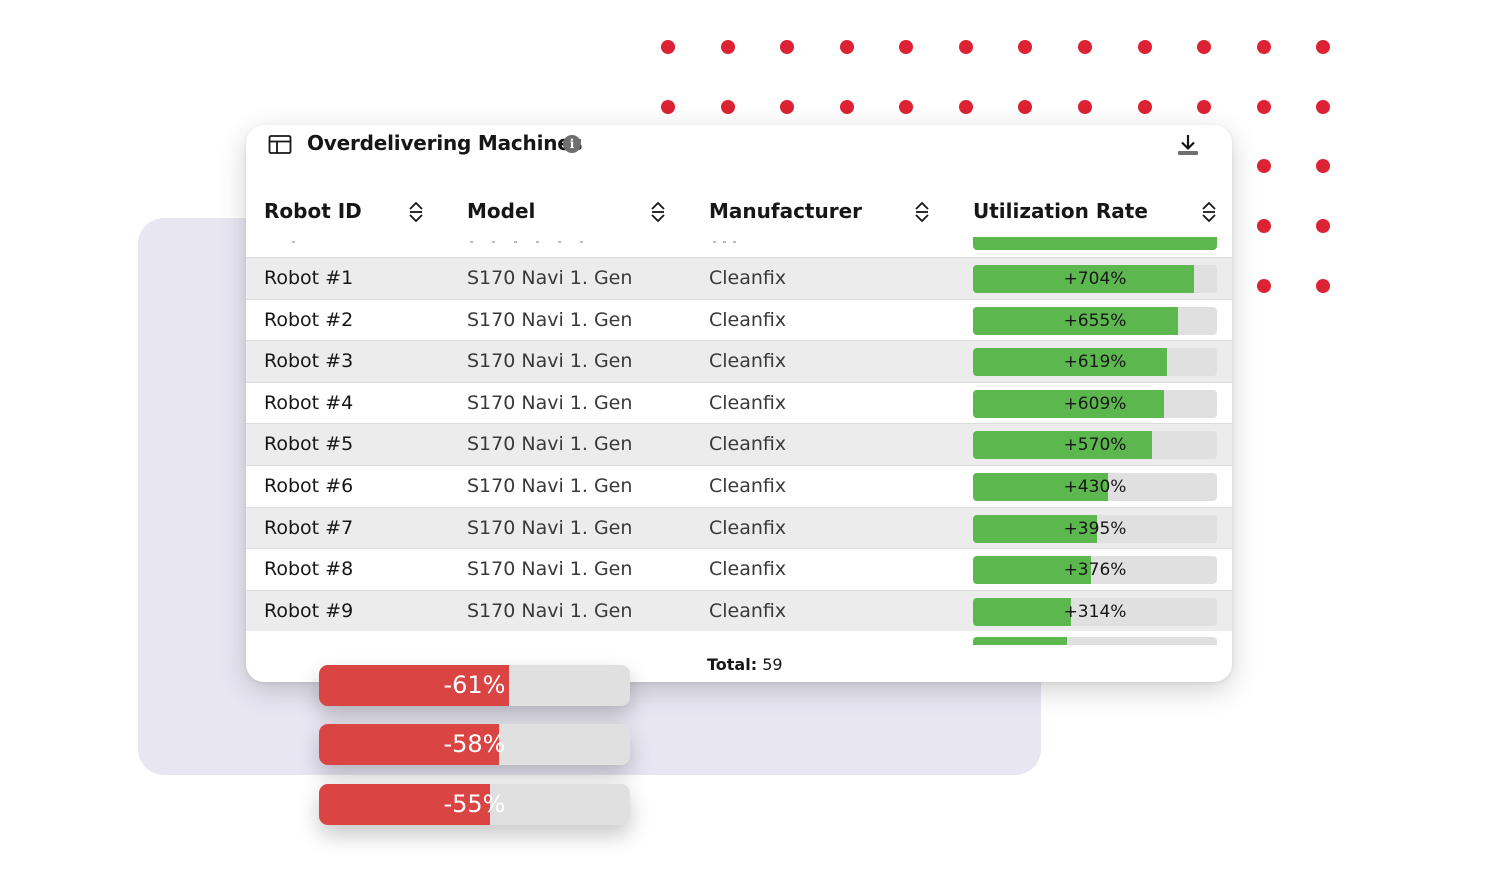  I want to click on scrolled-row-remnant, so click(739, 247).